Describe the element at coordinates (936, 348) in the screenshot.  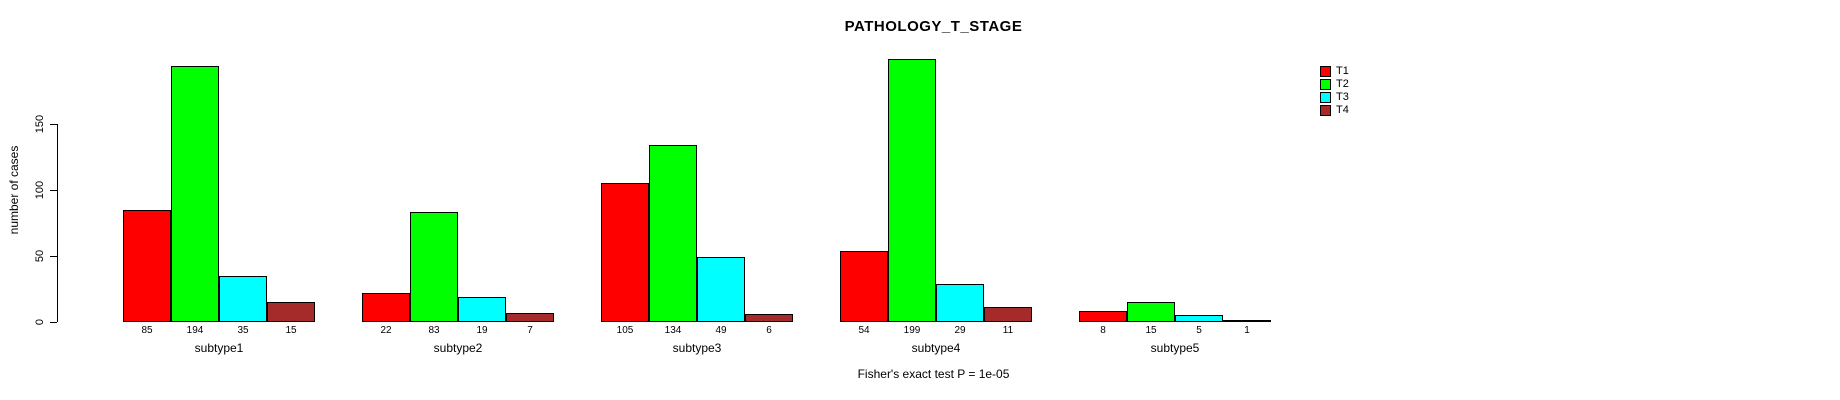
I see `category-label-subtype4: subtype4` at that location.